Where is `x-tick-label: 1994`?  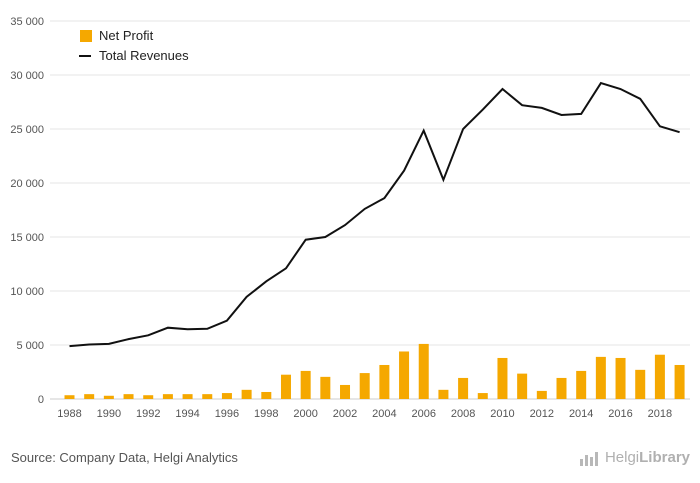 x-tick-label: 1994 is located at coordinates (187, 414).